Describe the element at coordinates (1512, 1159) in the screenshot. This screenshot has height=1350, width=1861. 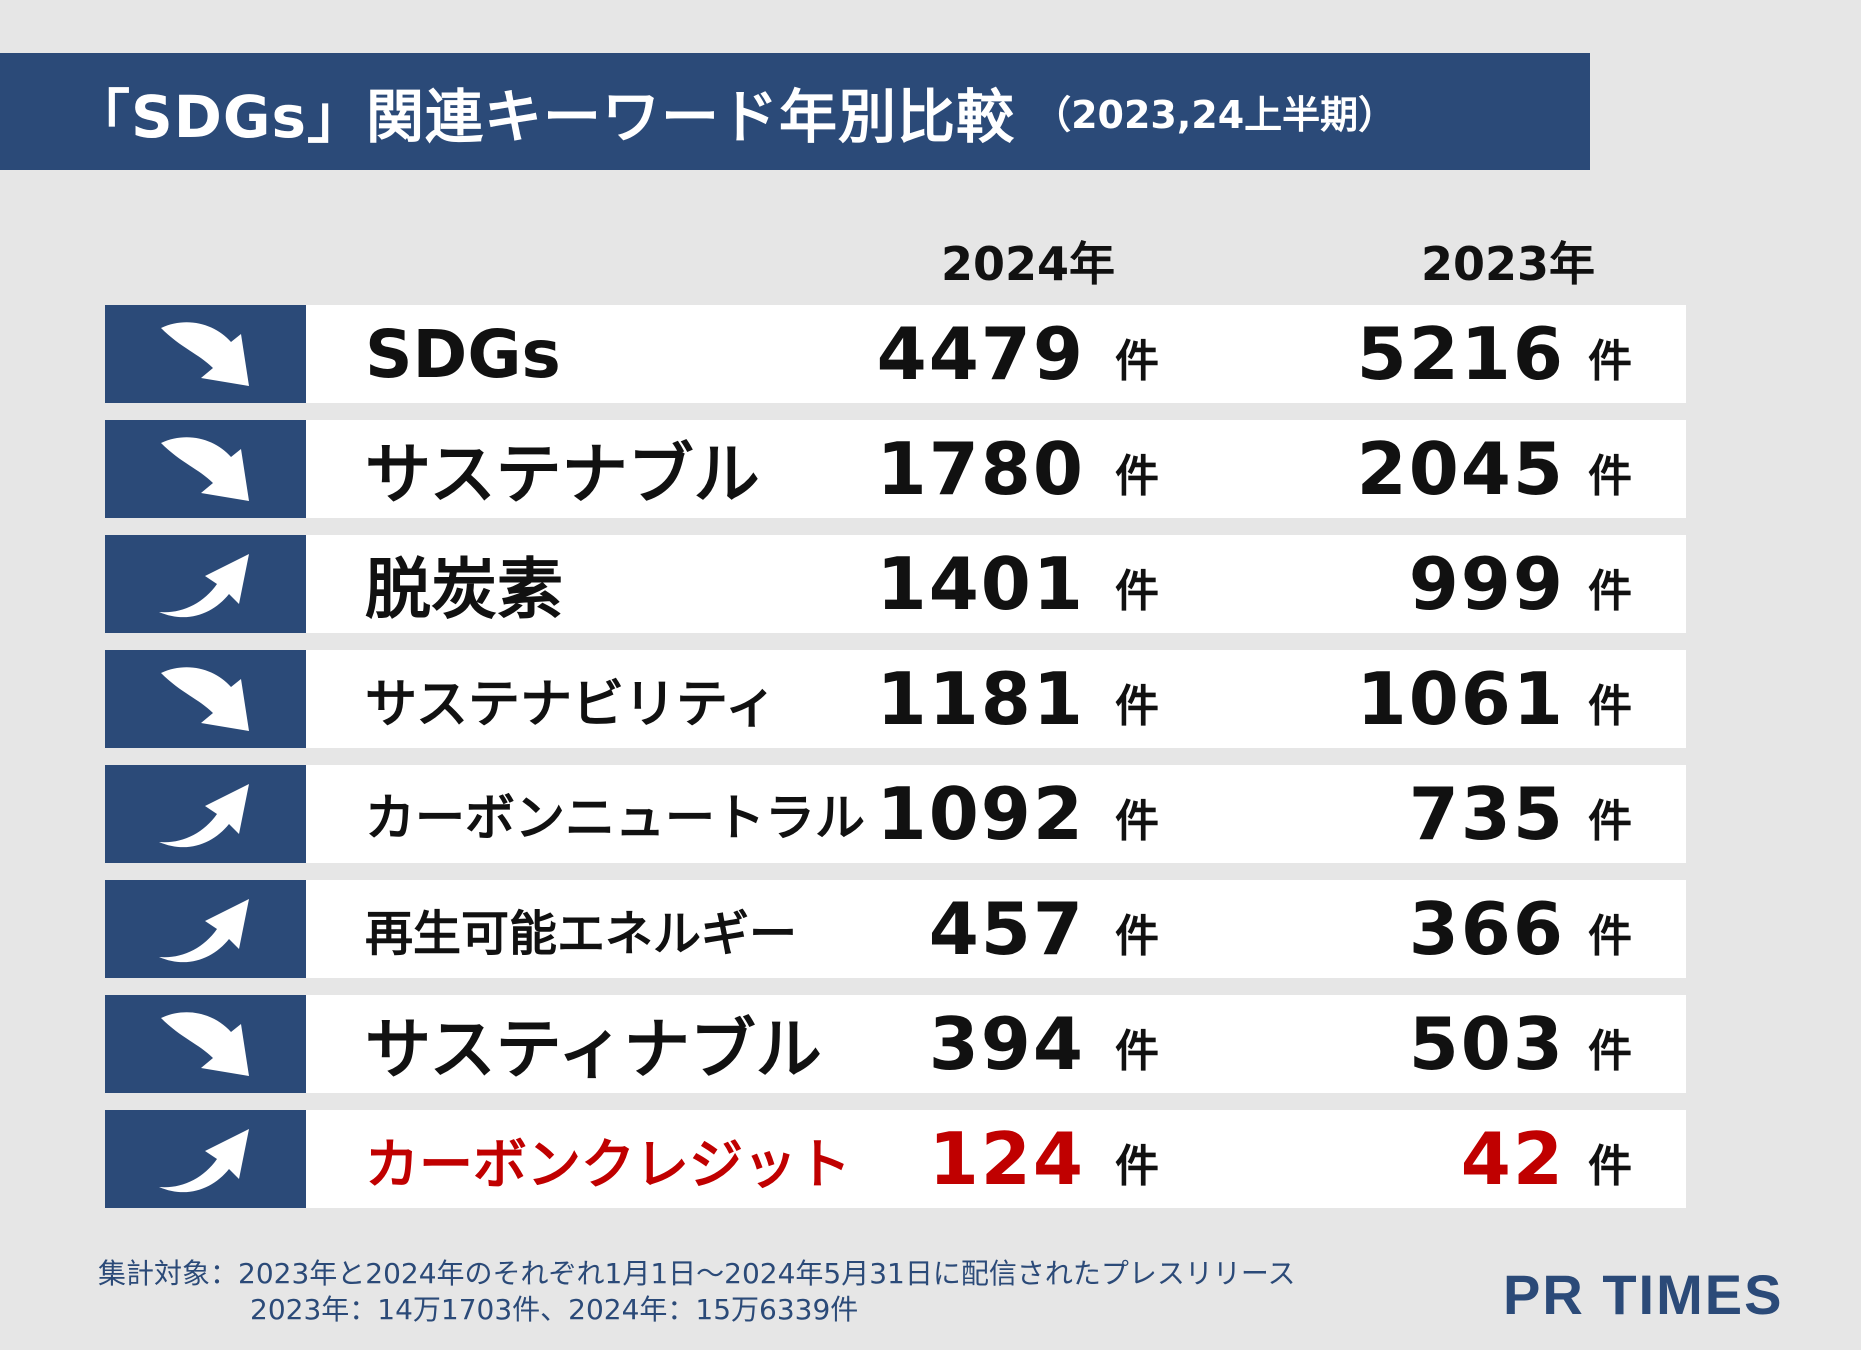
I see `count-2023: 42` at that location.